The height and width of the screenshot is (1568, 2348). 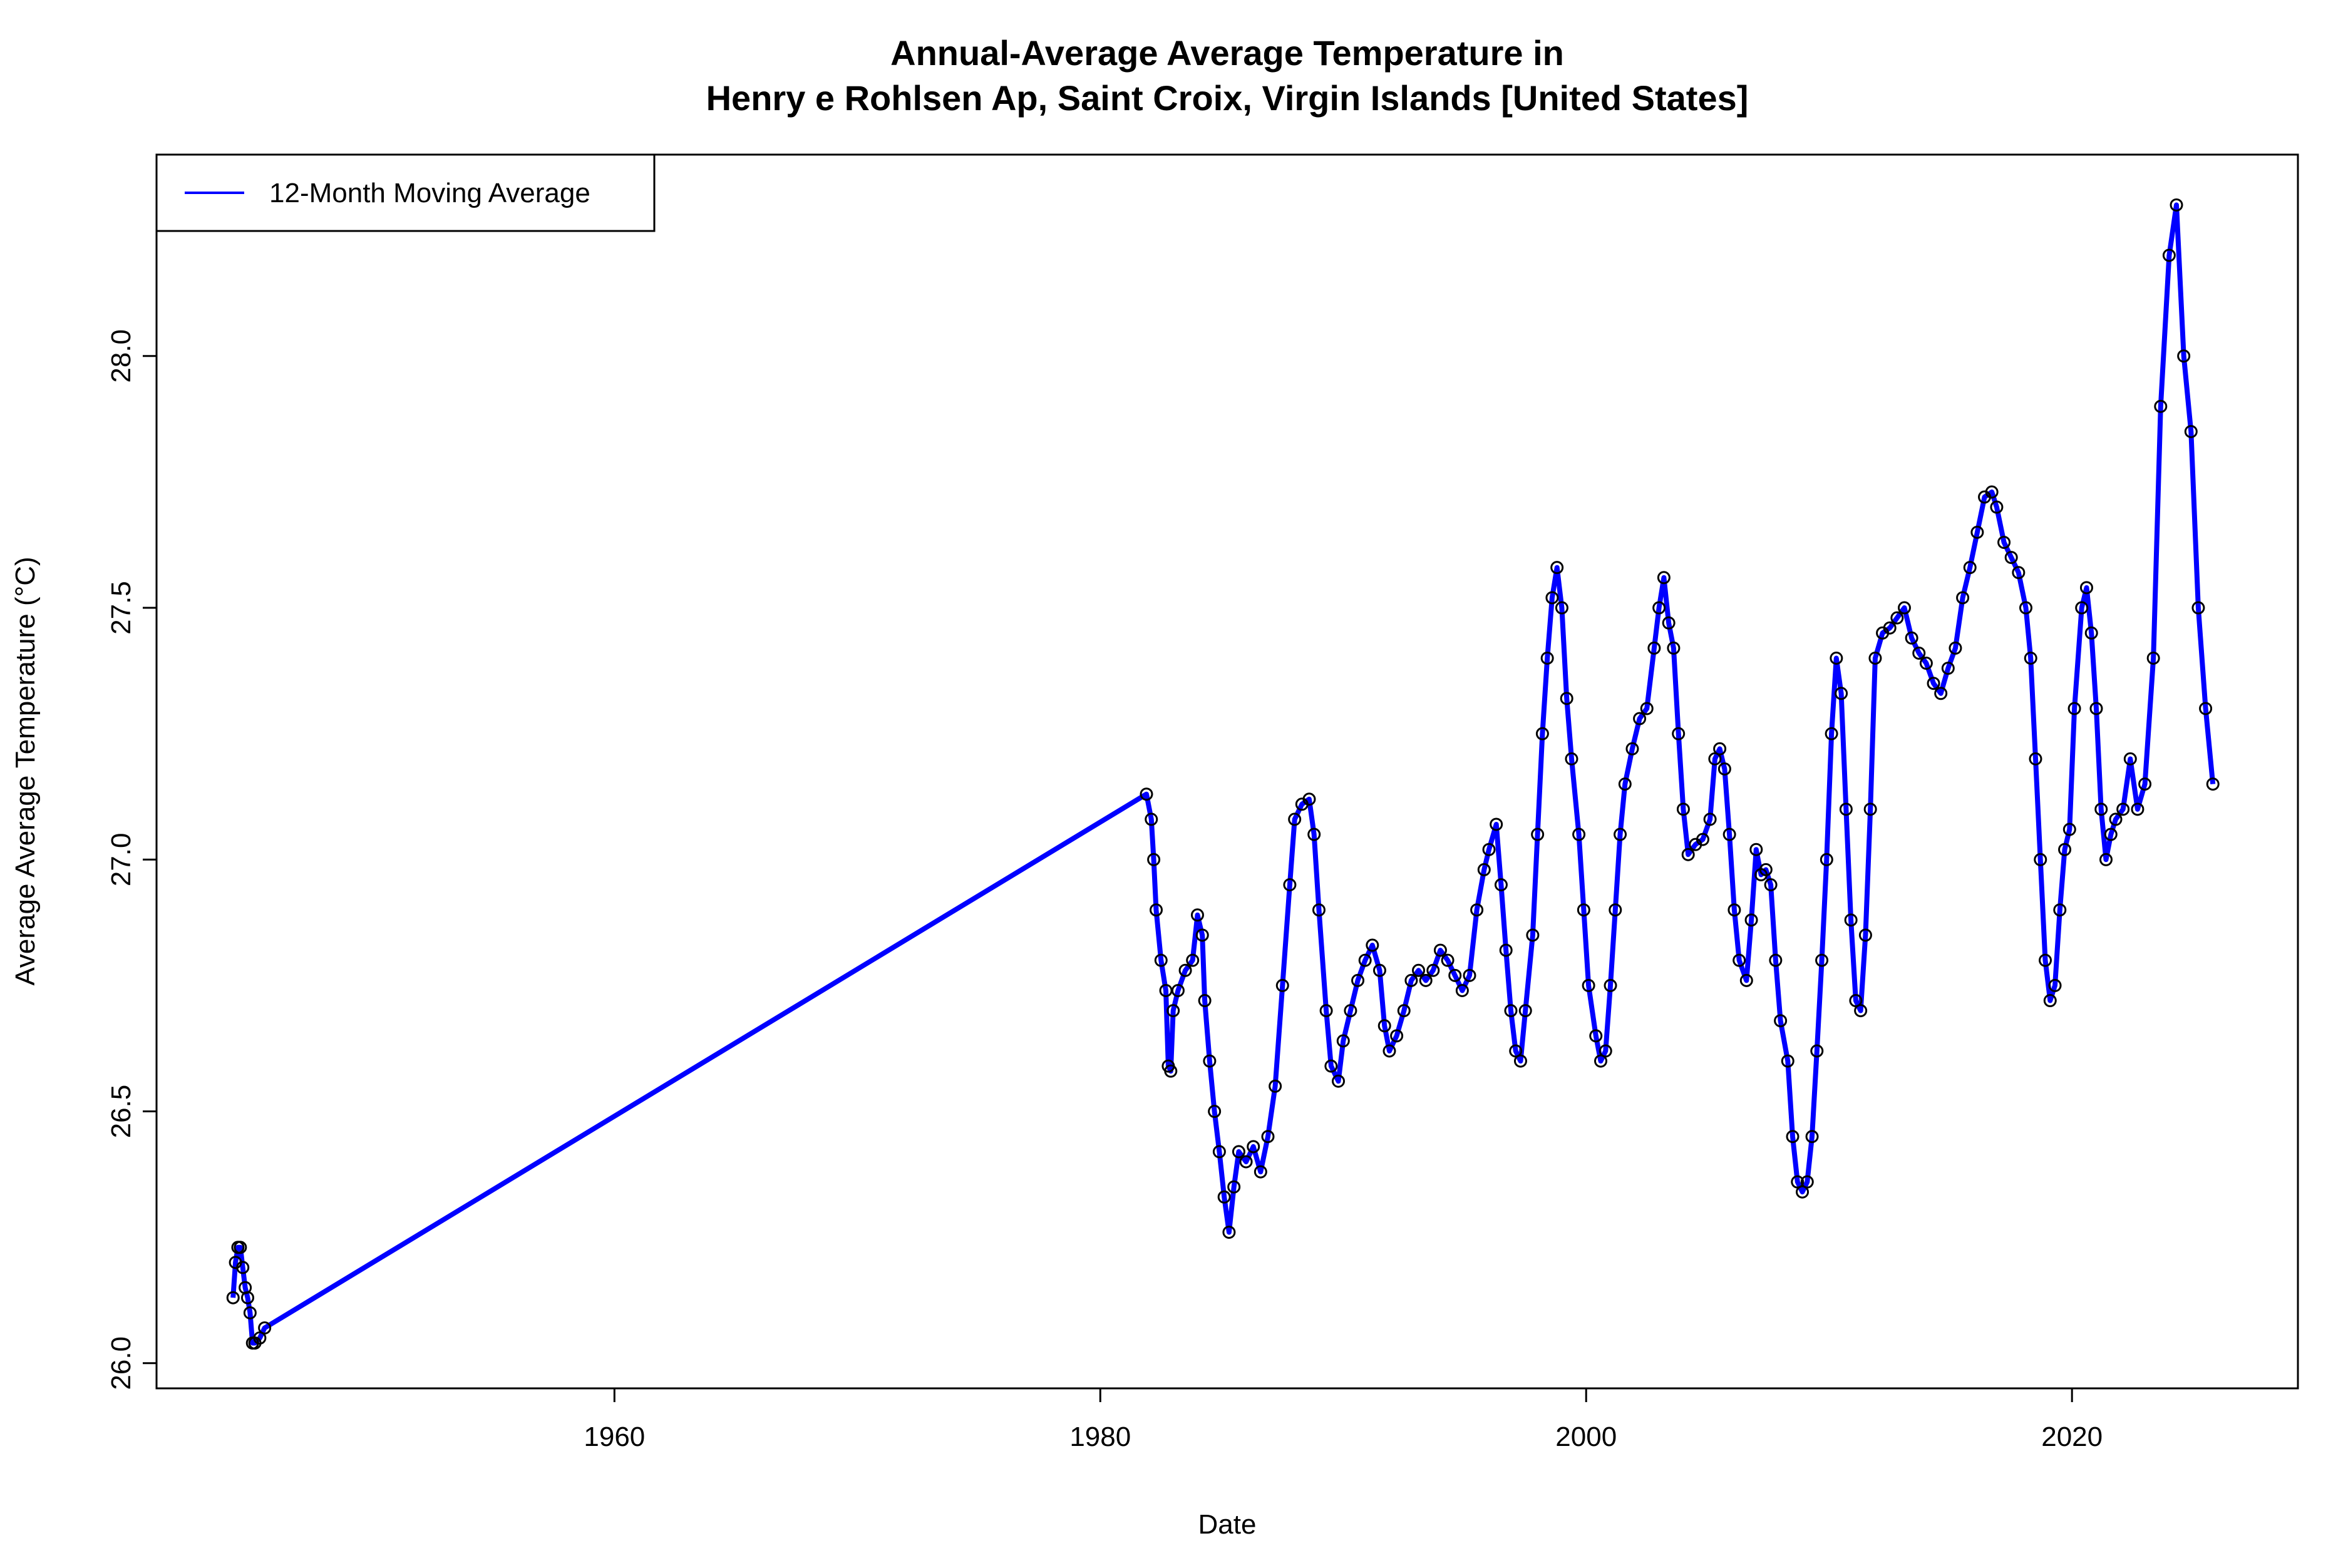 What do you see at coordinates (1586, 1437) in the screenshot?
I see `x-tick-label: 2000` at bounding box center [1586, 1437].